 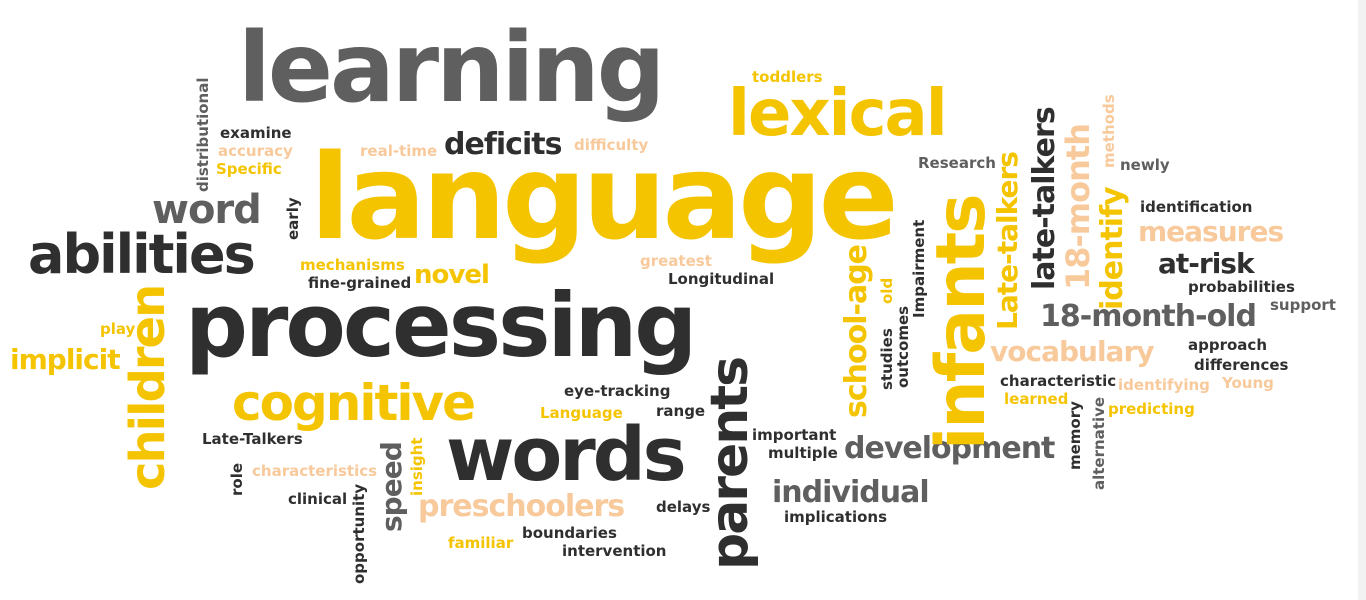 I want to click on word-important: important, so click(x=794, y=435).